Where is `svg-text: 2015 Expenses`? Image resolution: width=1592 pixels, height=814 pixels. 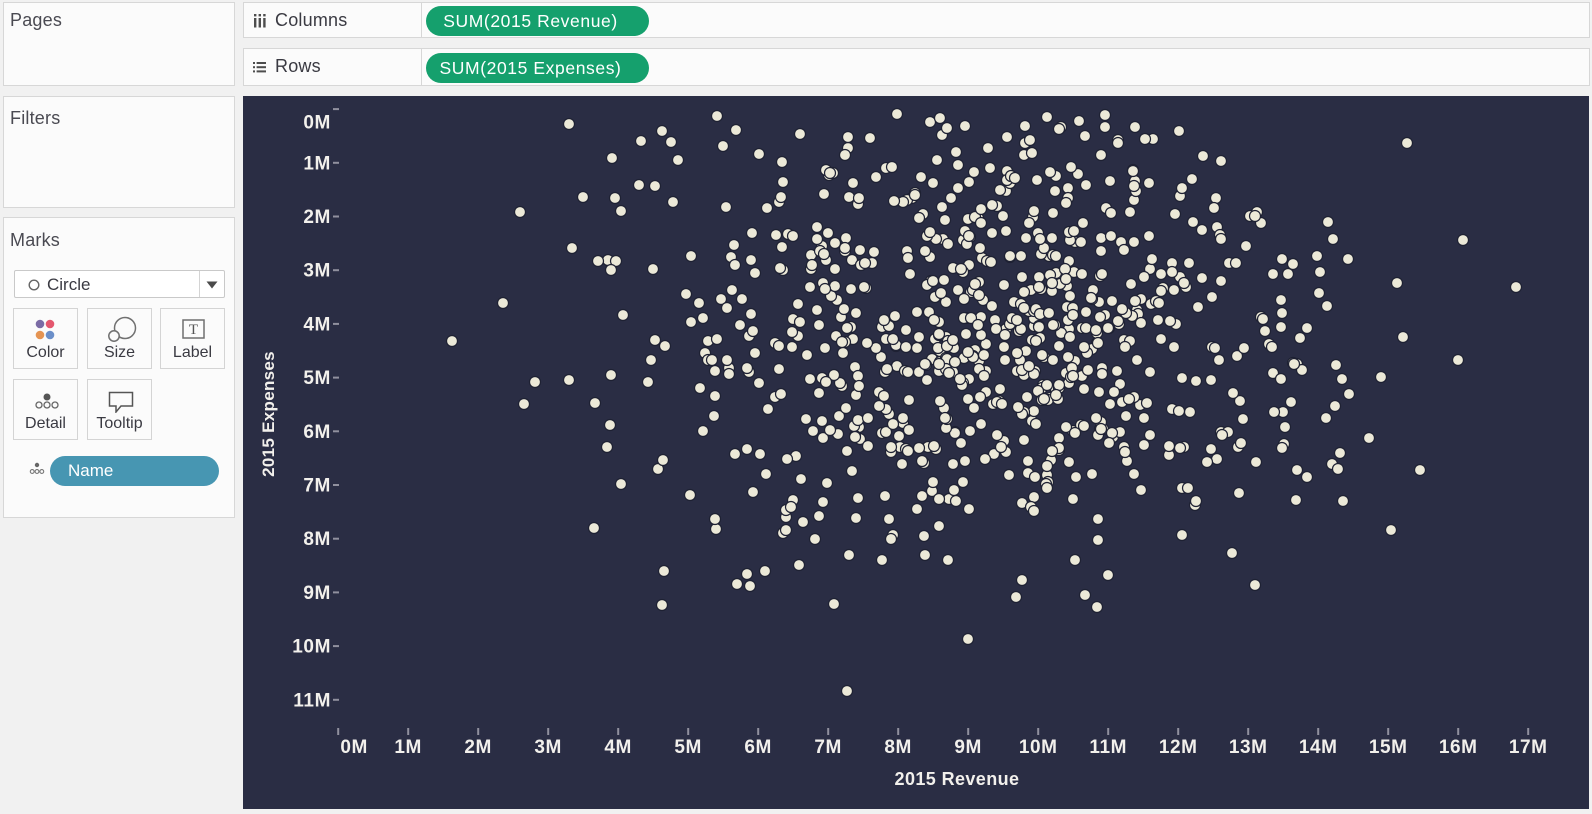
svg-text: 2015 Expenses is located at coordinates (268, 414).